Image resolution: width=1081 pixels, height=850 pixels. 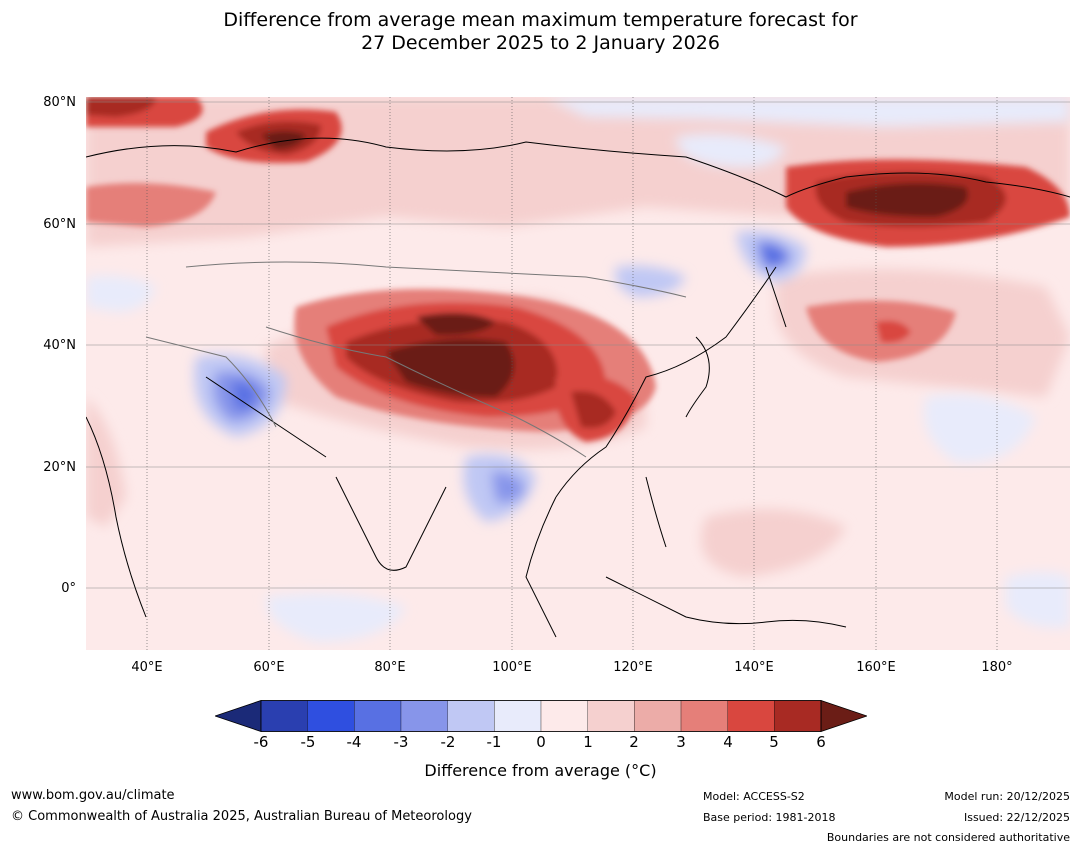 I want to click on lon-label-40e: 40°E, so click(x=147, y=667).